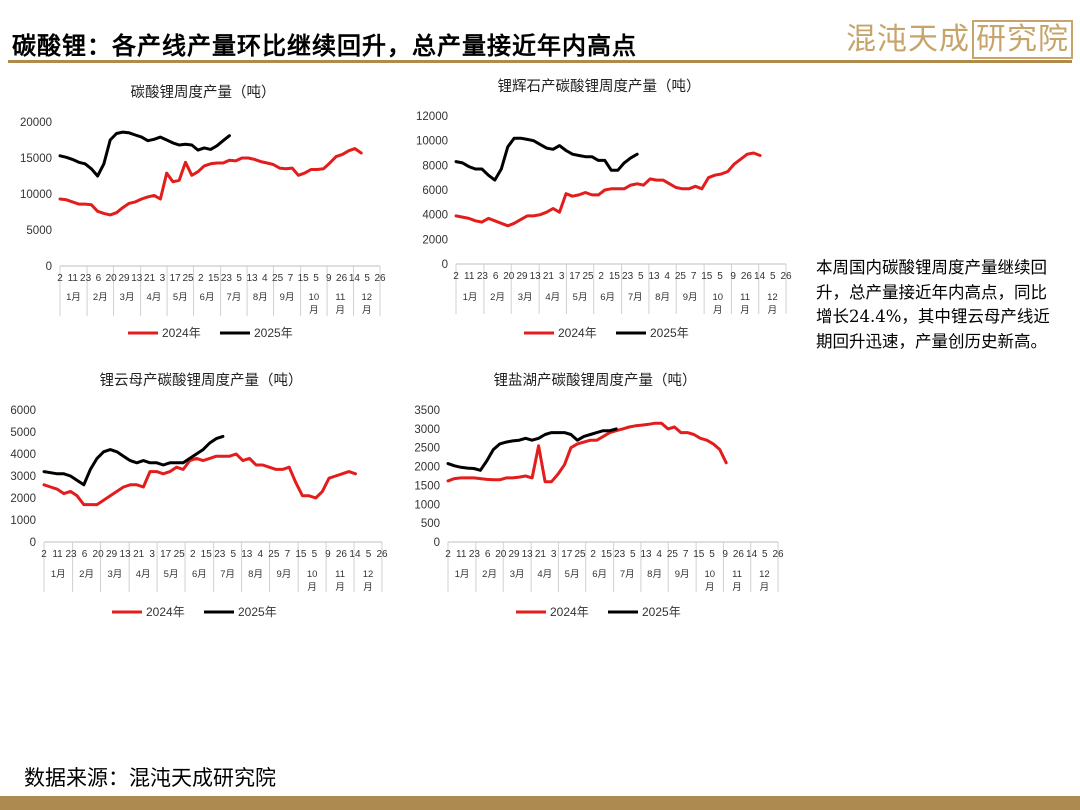 This screenshot has height=810, width=1080. Describe the element at coordinates (908, 39) in the screenshot. I see `logo-text: 混沌天成` at that location.